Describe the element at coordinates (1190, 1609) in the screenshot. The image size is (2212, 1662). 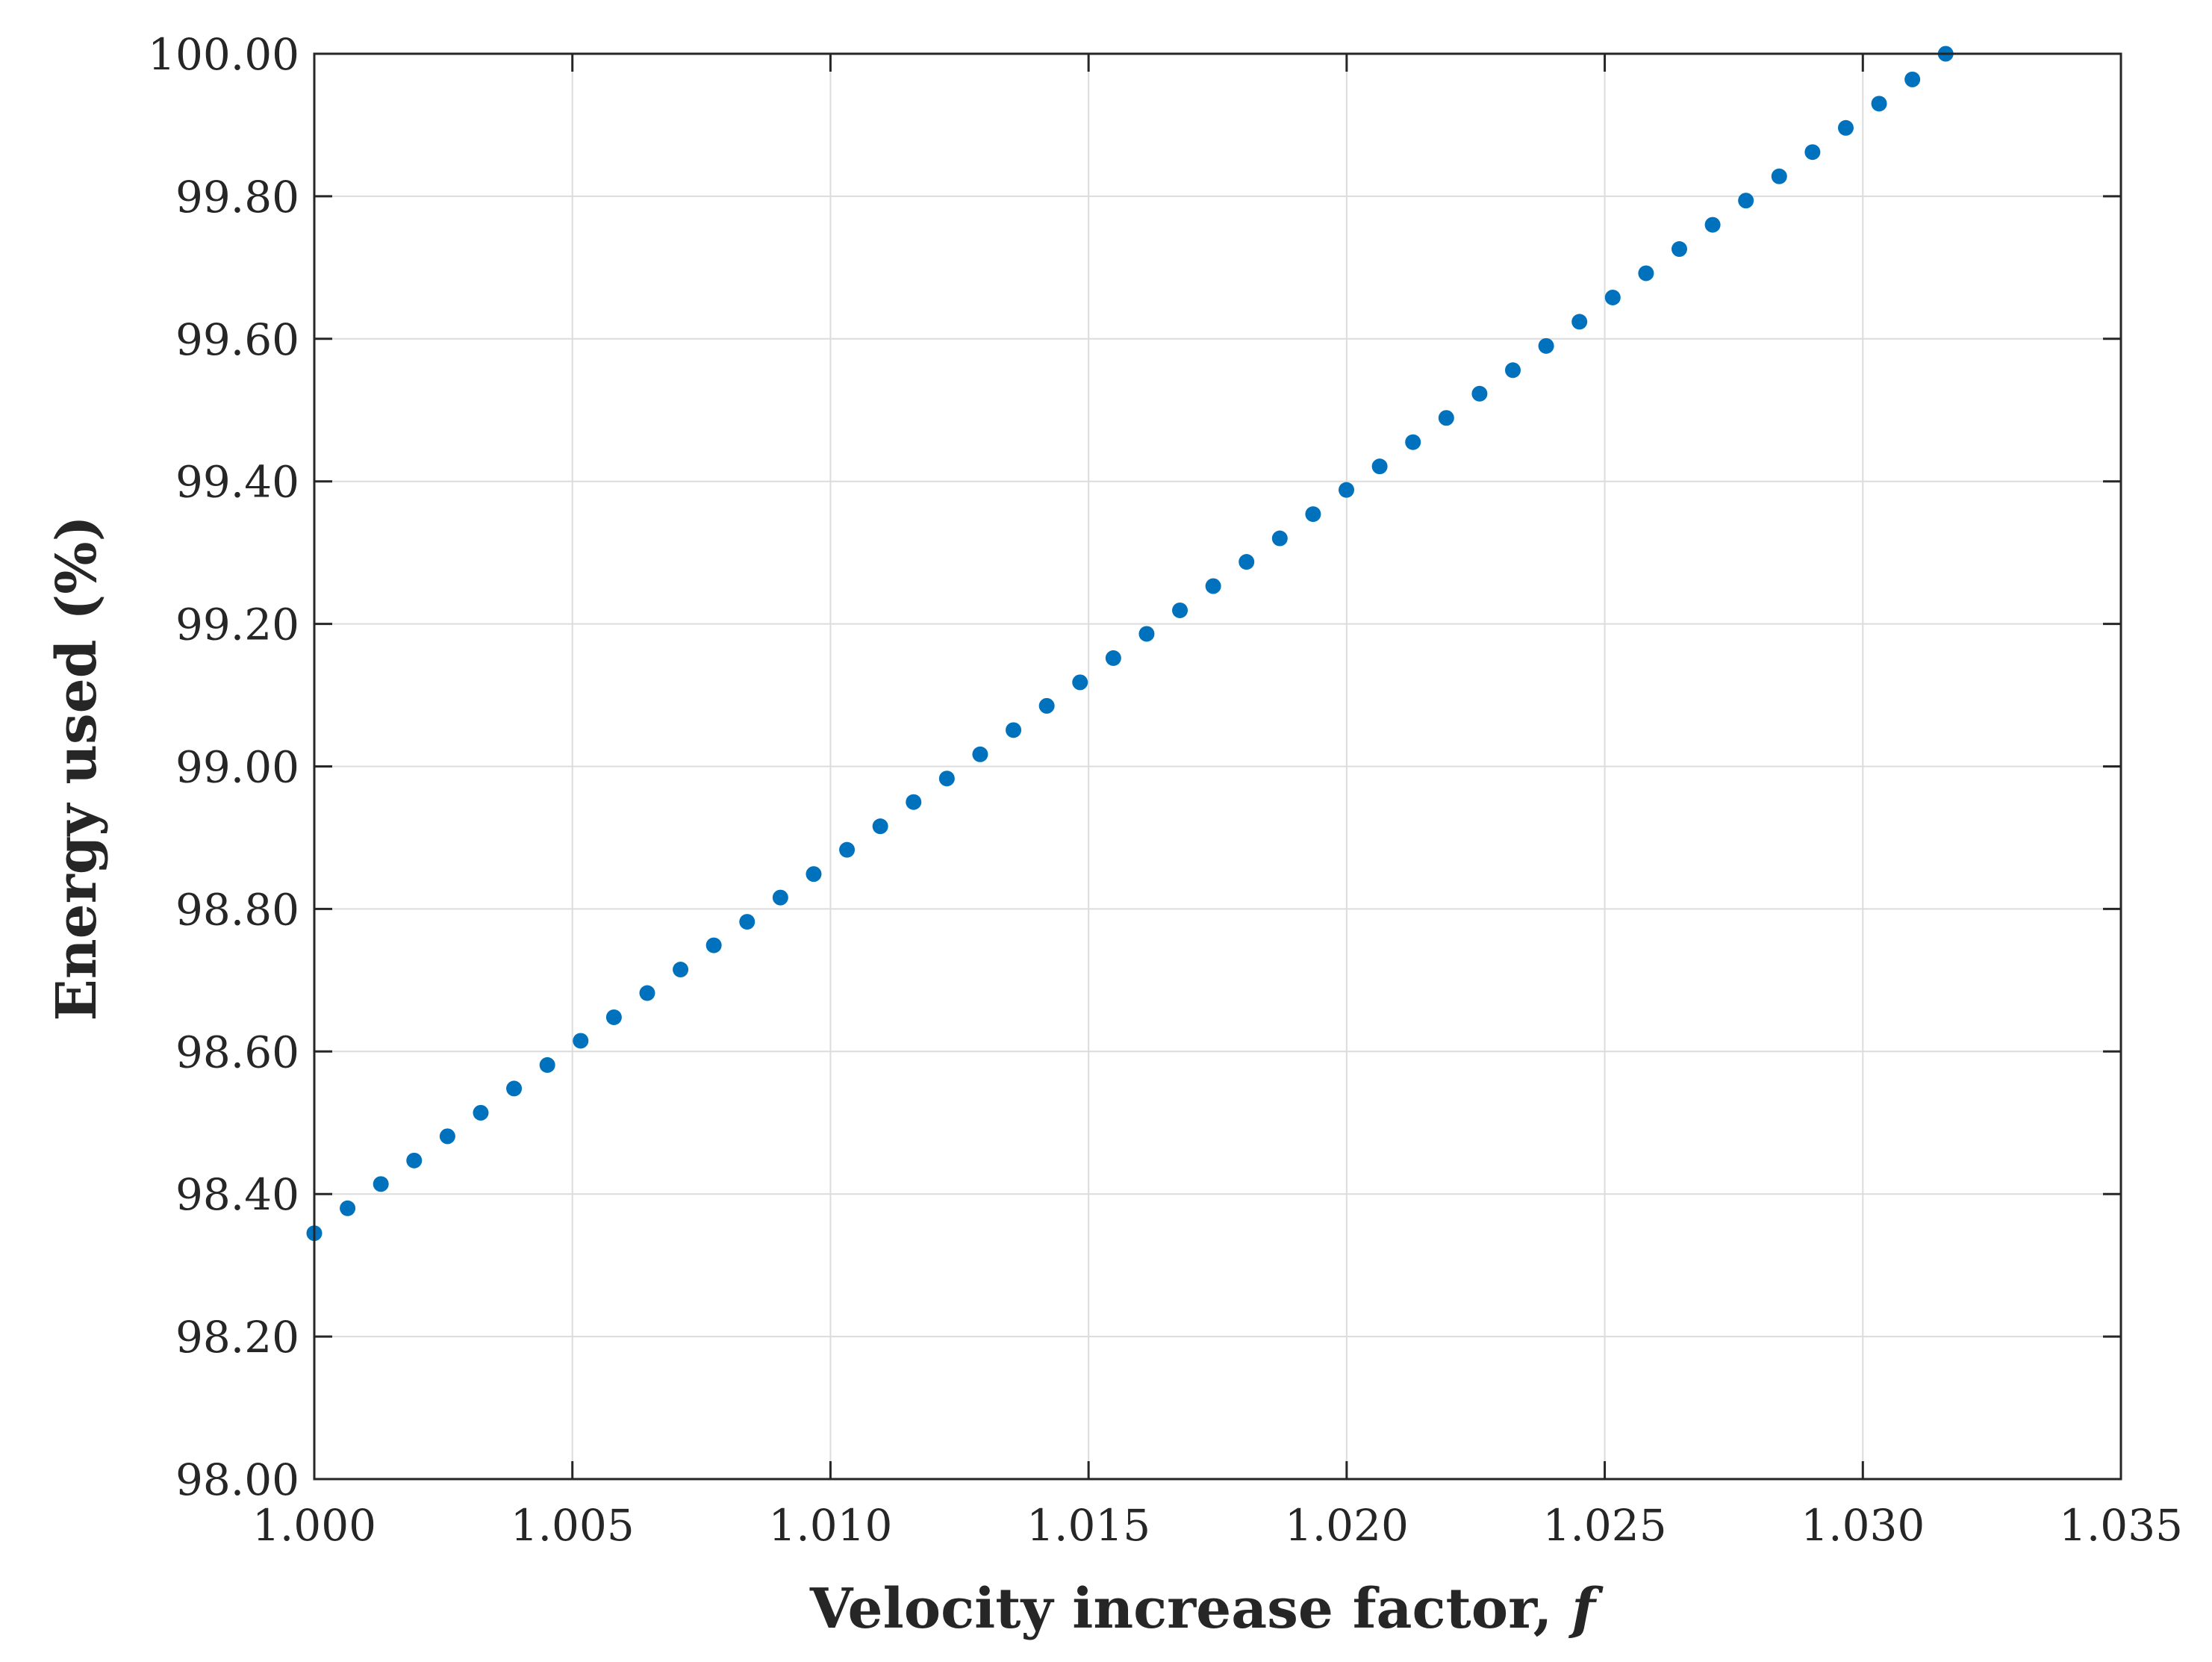
I see `x-axis-title-text: Velocity increase factor,` at that location.